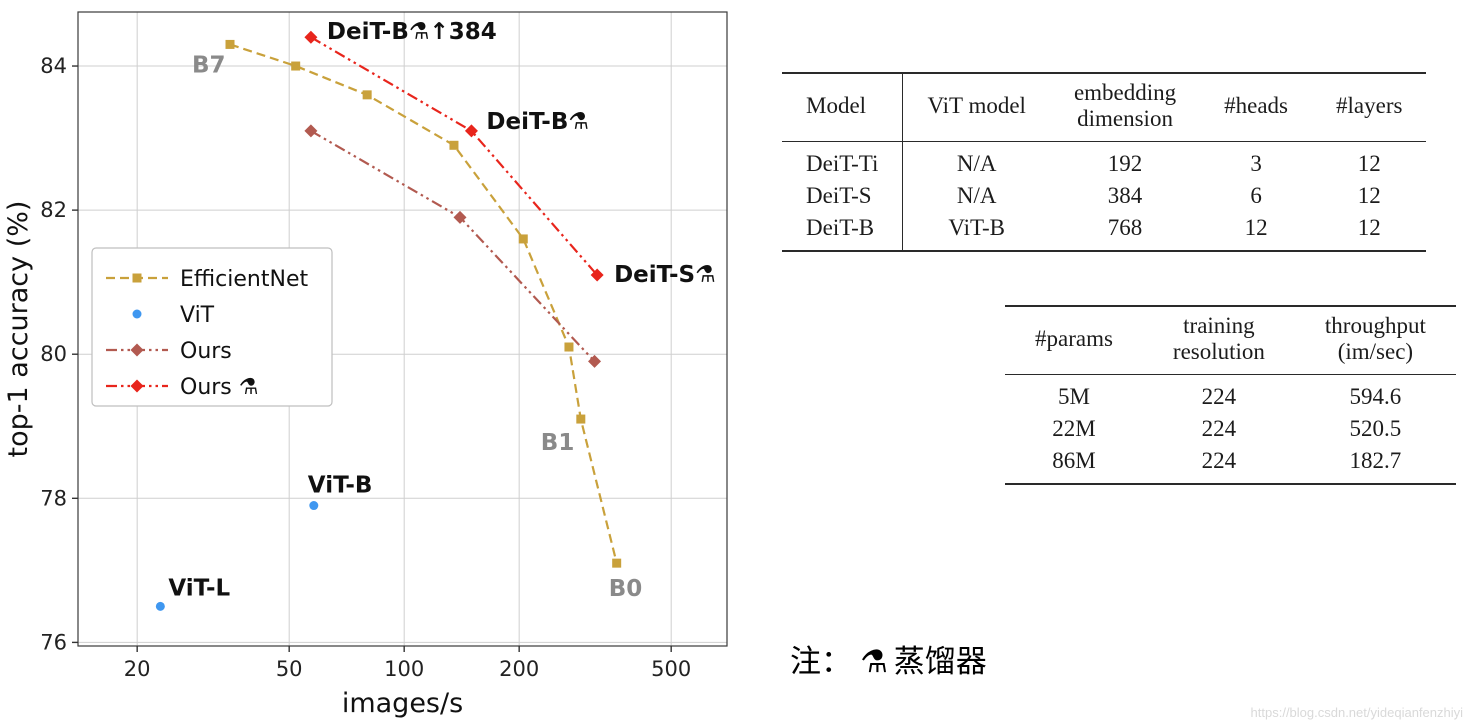 Image resolution: width=1473 pixels, height=724 pixels. I want to click on table-cell: 182.7, so click(1375, 460).